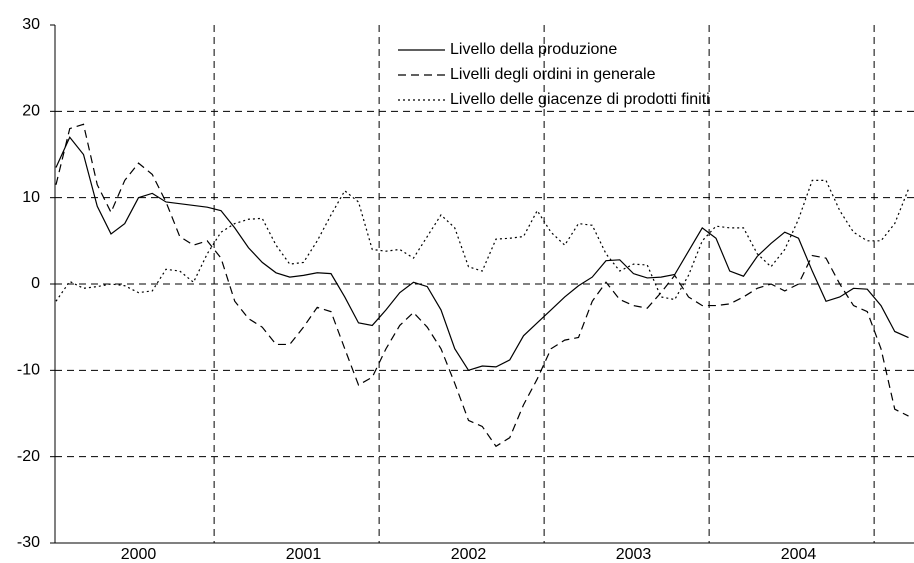  I want to click on legend-label: Livello della produzione, so click(533, 49).